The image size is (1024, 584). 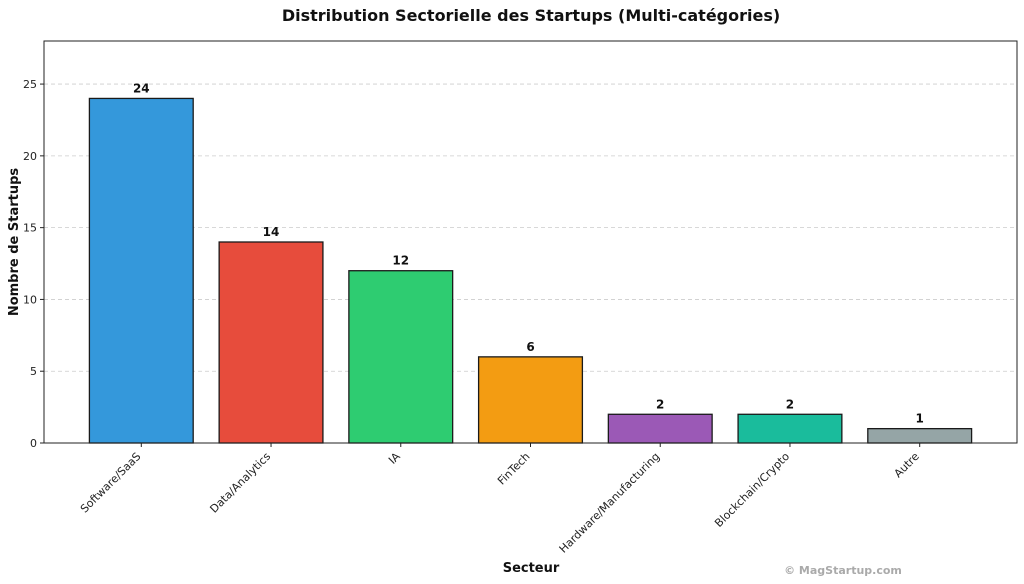 I want to click on data-label: 6, so click(x=530, y=347).